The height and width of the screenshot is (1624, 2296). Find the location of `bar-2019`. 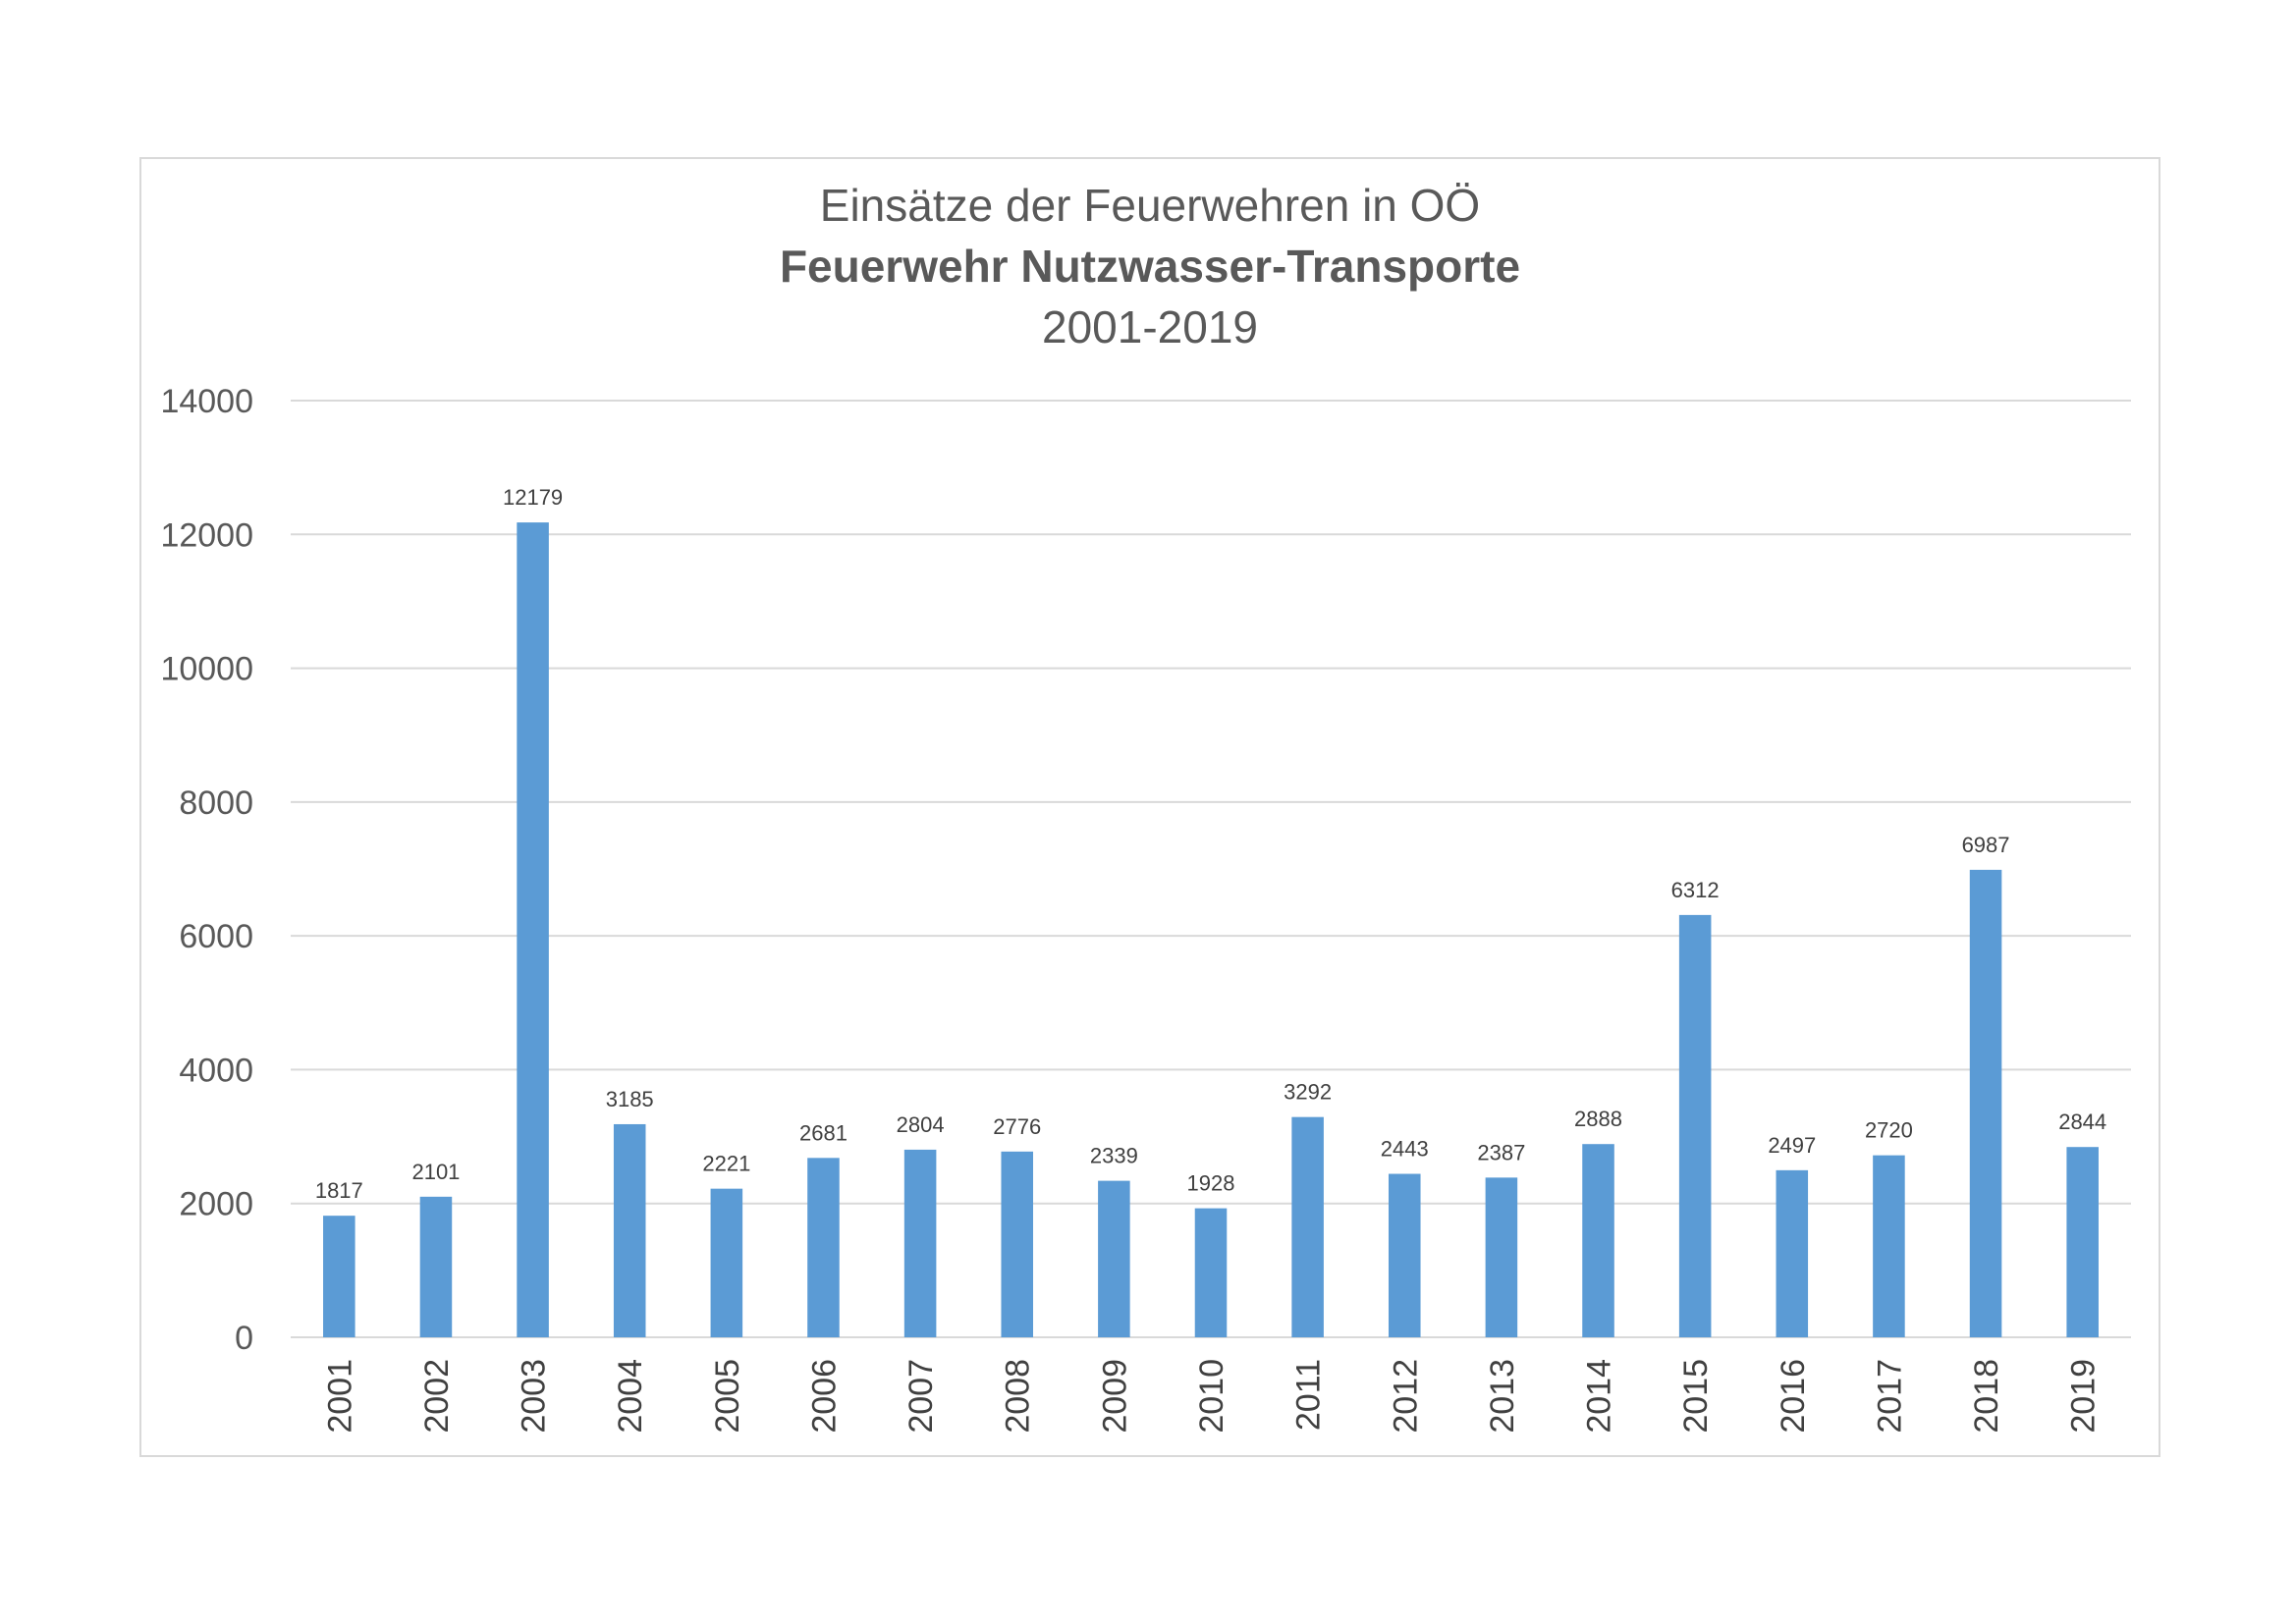

bar-2019 is located at coordinates (2082, 1242).